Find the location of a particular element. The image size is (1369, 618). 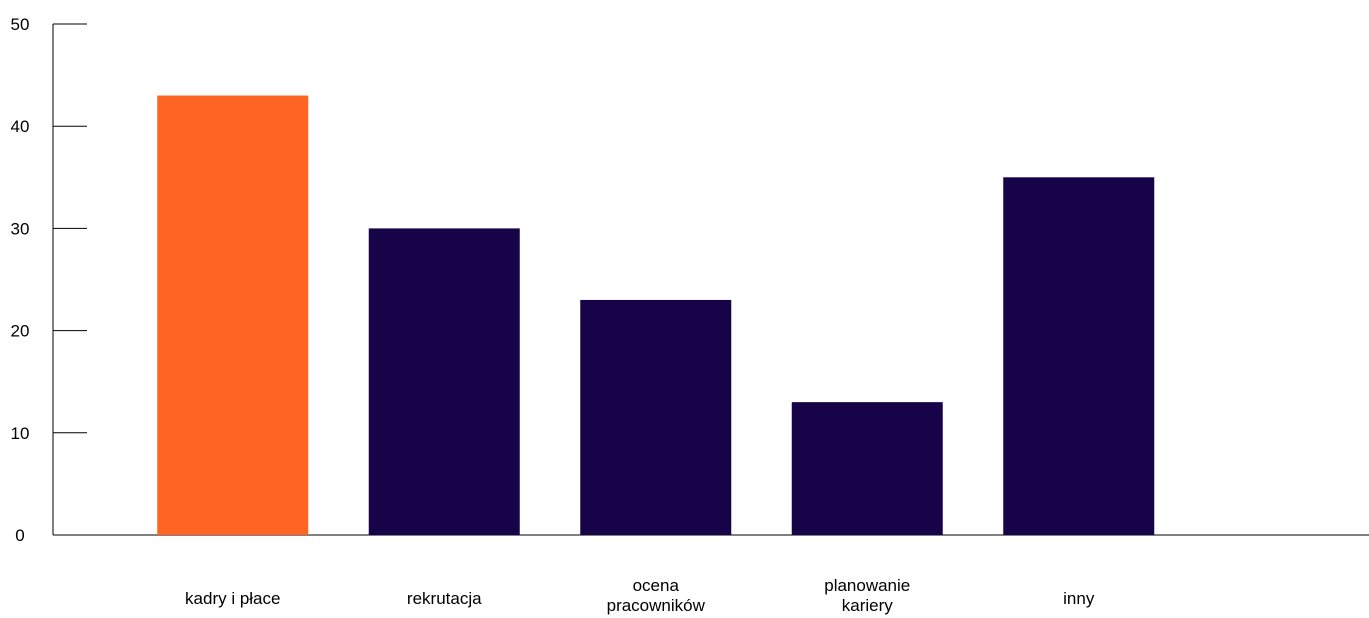

x-category-label-line: ocena is located at coordinates (656, 585).